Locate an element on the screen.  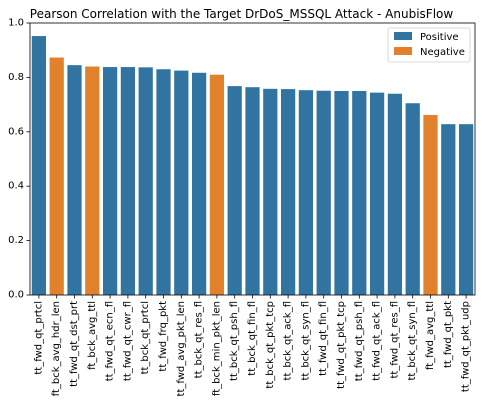
x-tick-label-13: tt_bck_qt_pkt_tcp is located at coordinates (270, 345).